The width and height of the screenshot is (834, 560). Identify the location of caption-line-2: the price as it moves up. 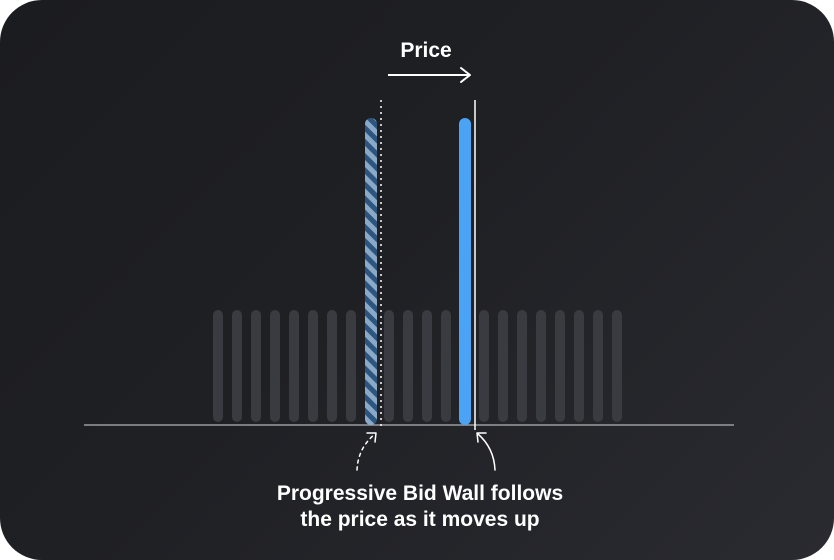
(419, 519).